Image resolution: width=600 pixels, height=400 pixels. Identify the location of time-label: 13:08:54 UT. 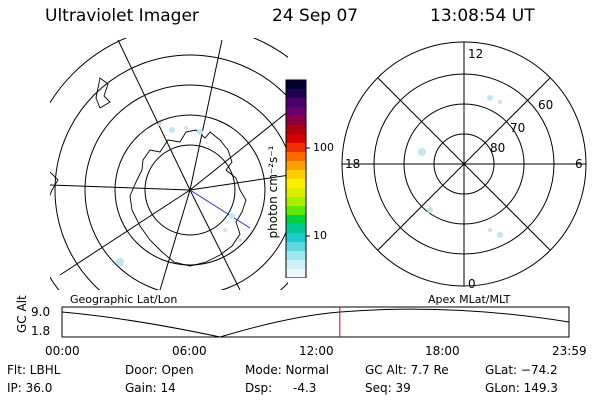
(482, 16).